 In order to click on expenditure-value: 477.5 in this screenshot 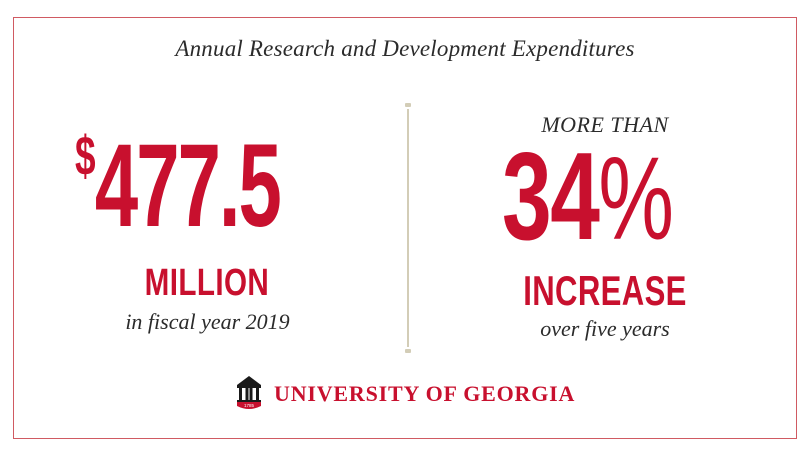, I will do `click(188, 186)`.